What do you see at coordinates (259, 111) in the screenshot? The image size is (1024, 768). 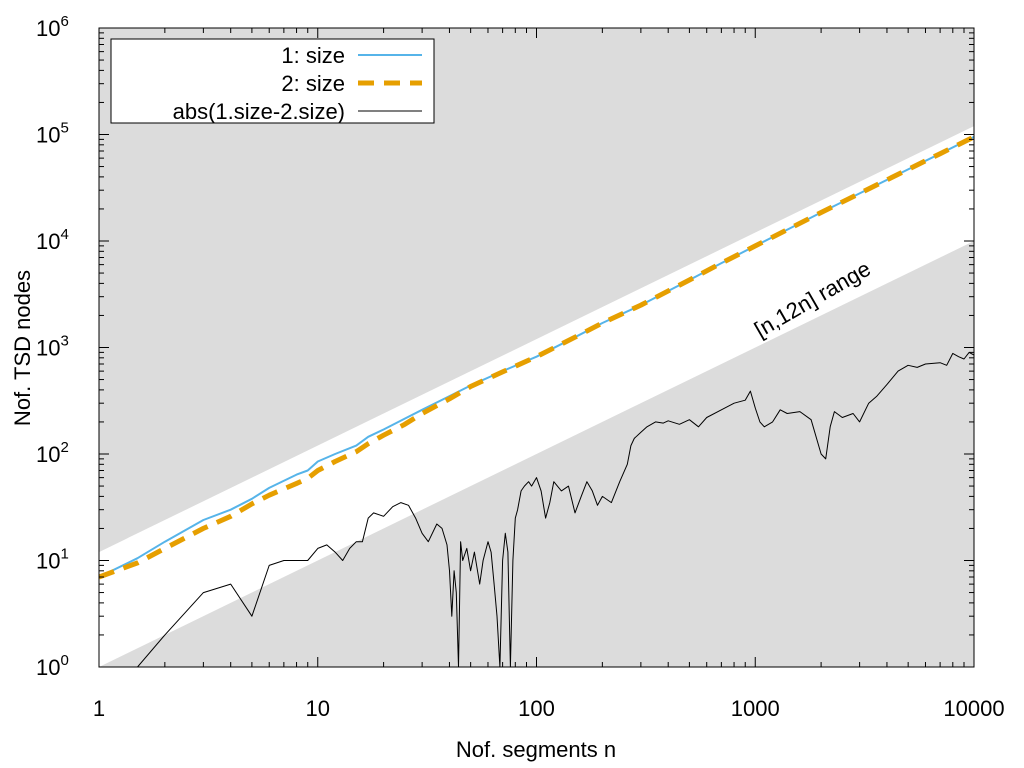 I see `legend-label: abs(1.size-2.size)` at bounding box center [259, 111].